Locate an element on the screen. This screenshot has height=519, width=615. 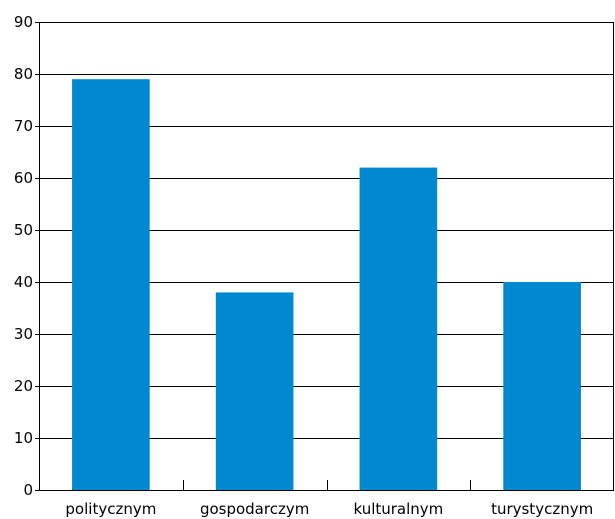
bar-kulturalnym is located at coordinates (398, 328).